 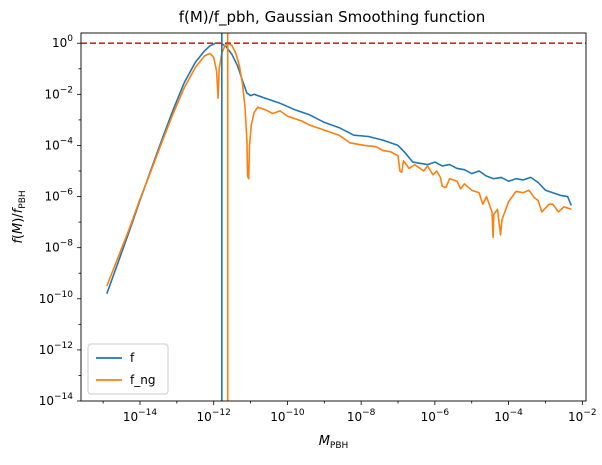 I want to click on x-tick-label: 10⁻¹⁴, so click(x=140, y=416).